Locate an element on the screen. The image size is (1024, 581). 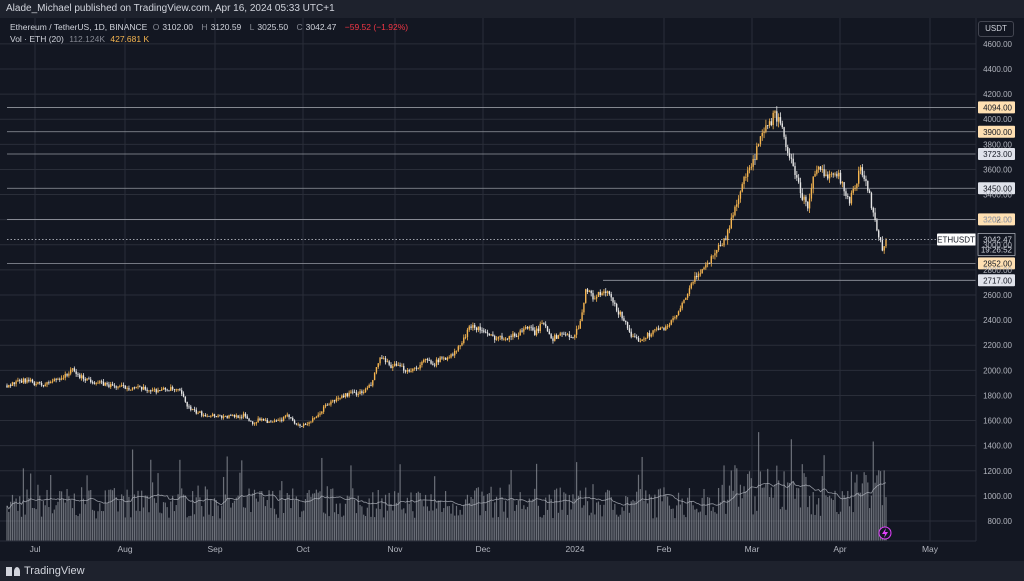
currency-unit-button: USDT is located at coordinates (996, 29).